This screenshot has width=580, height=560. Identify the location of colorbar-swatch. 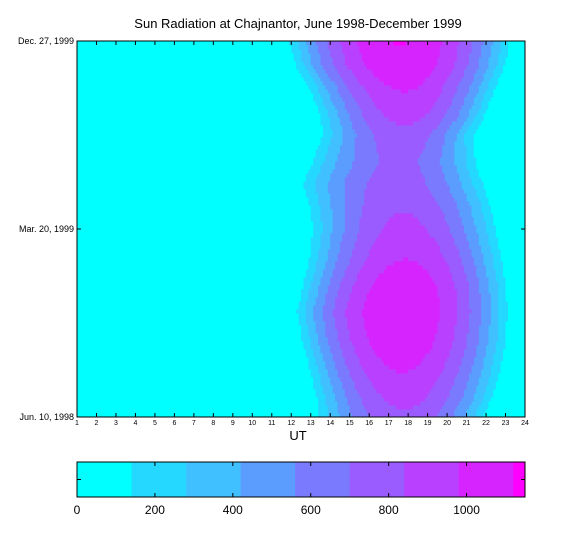
(268, 479).